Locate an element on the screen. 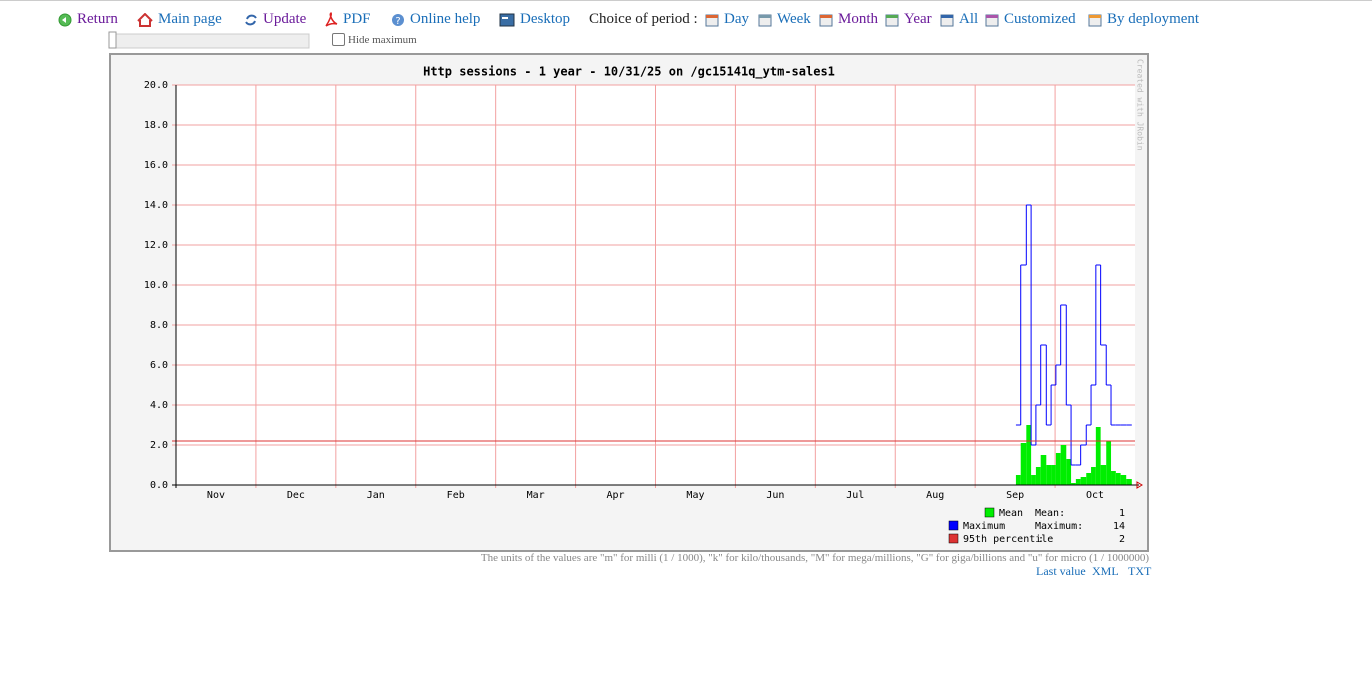 This screenshot has width=1372, height=673. all-text: All is located at coordinates (969, 19).